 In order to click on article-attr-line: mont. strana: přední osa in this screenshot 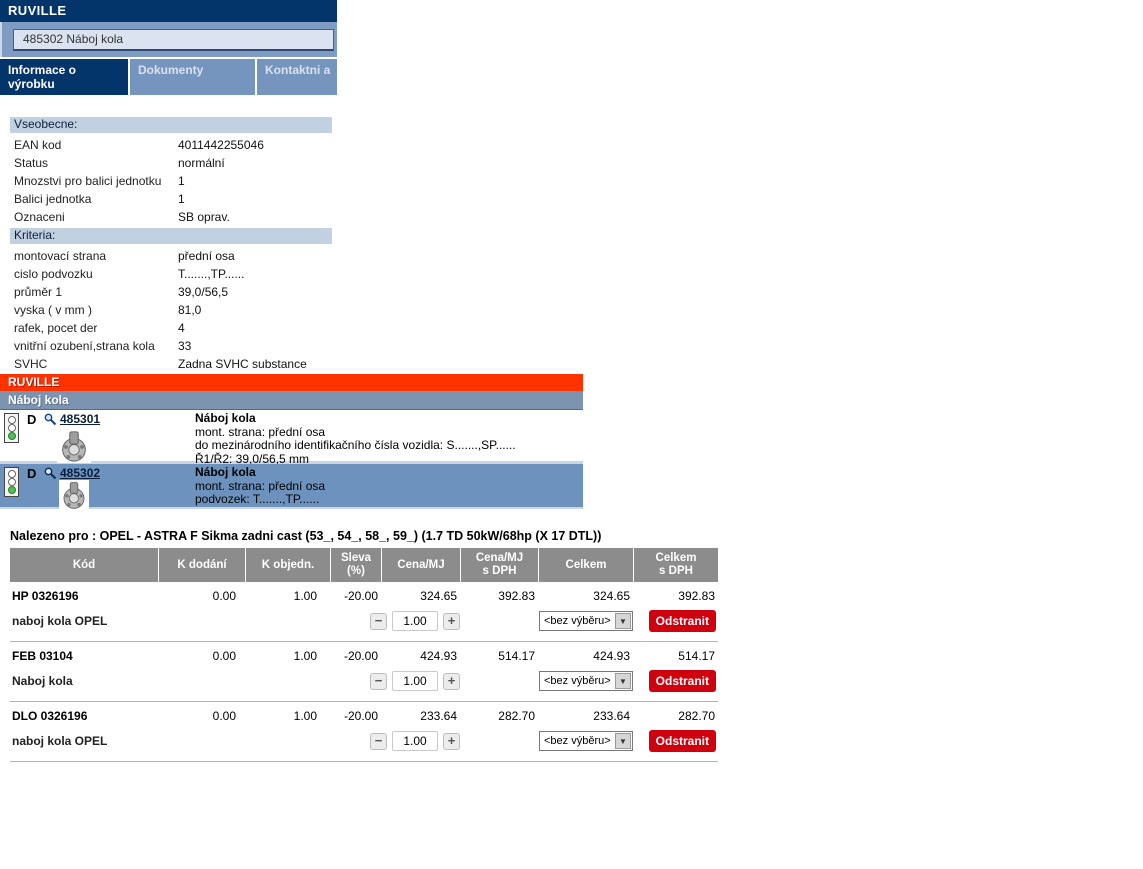, I will do `click(260, 485)`.